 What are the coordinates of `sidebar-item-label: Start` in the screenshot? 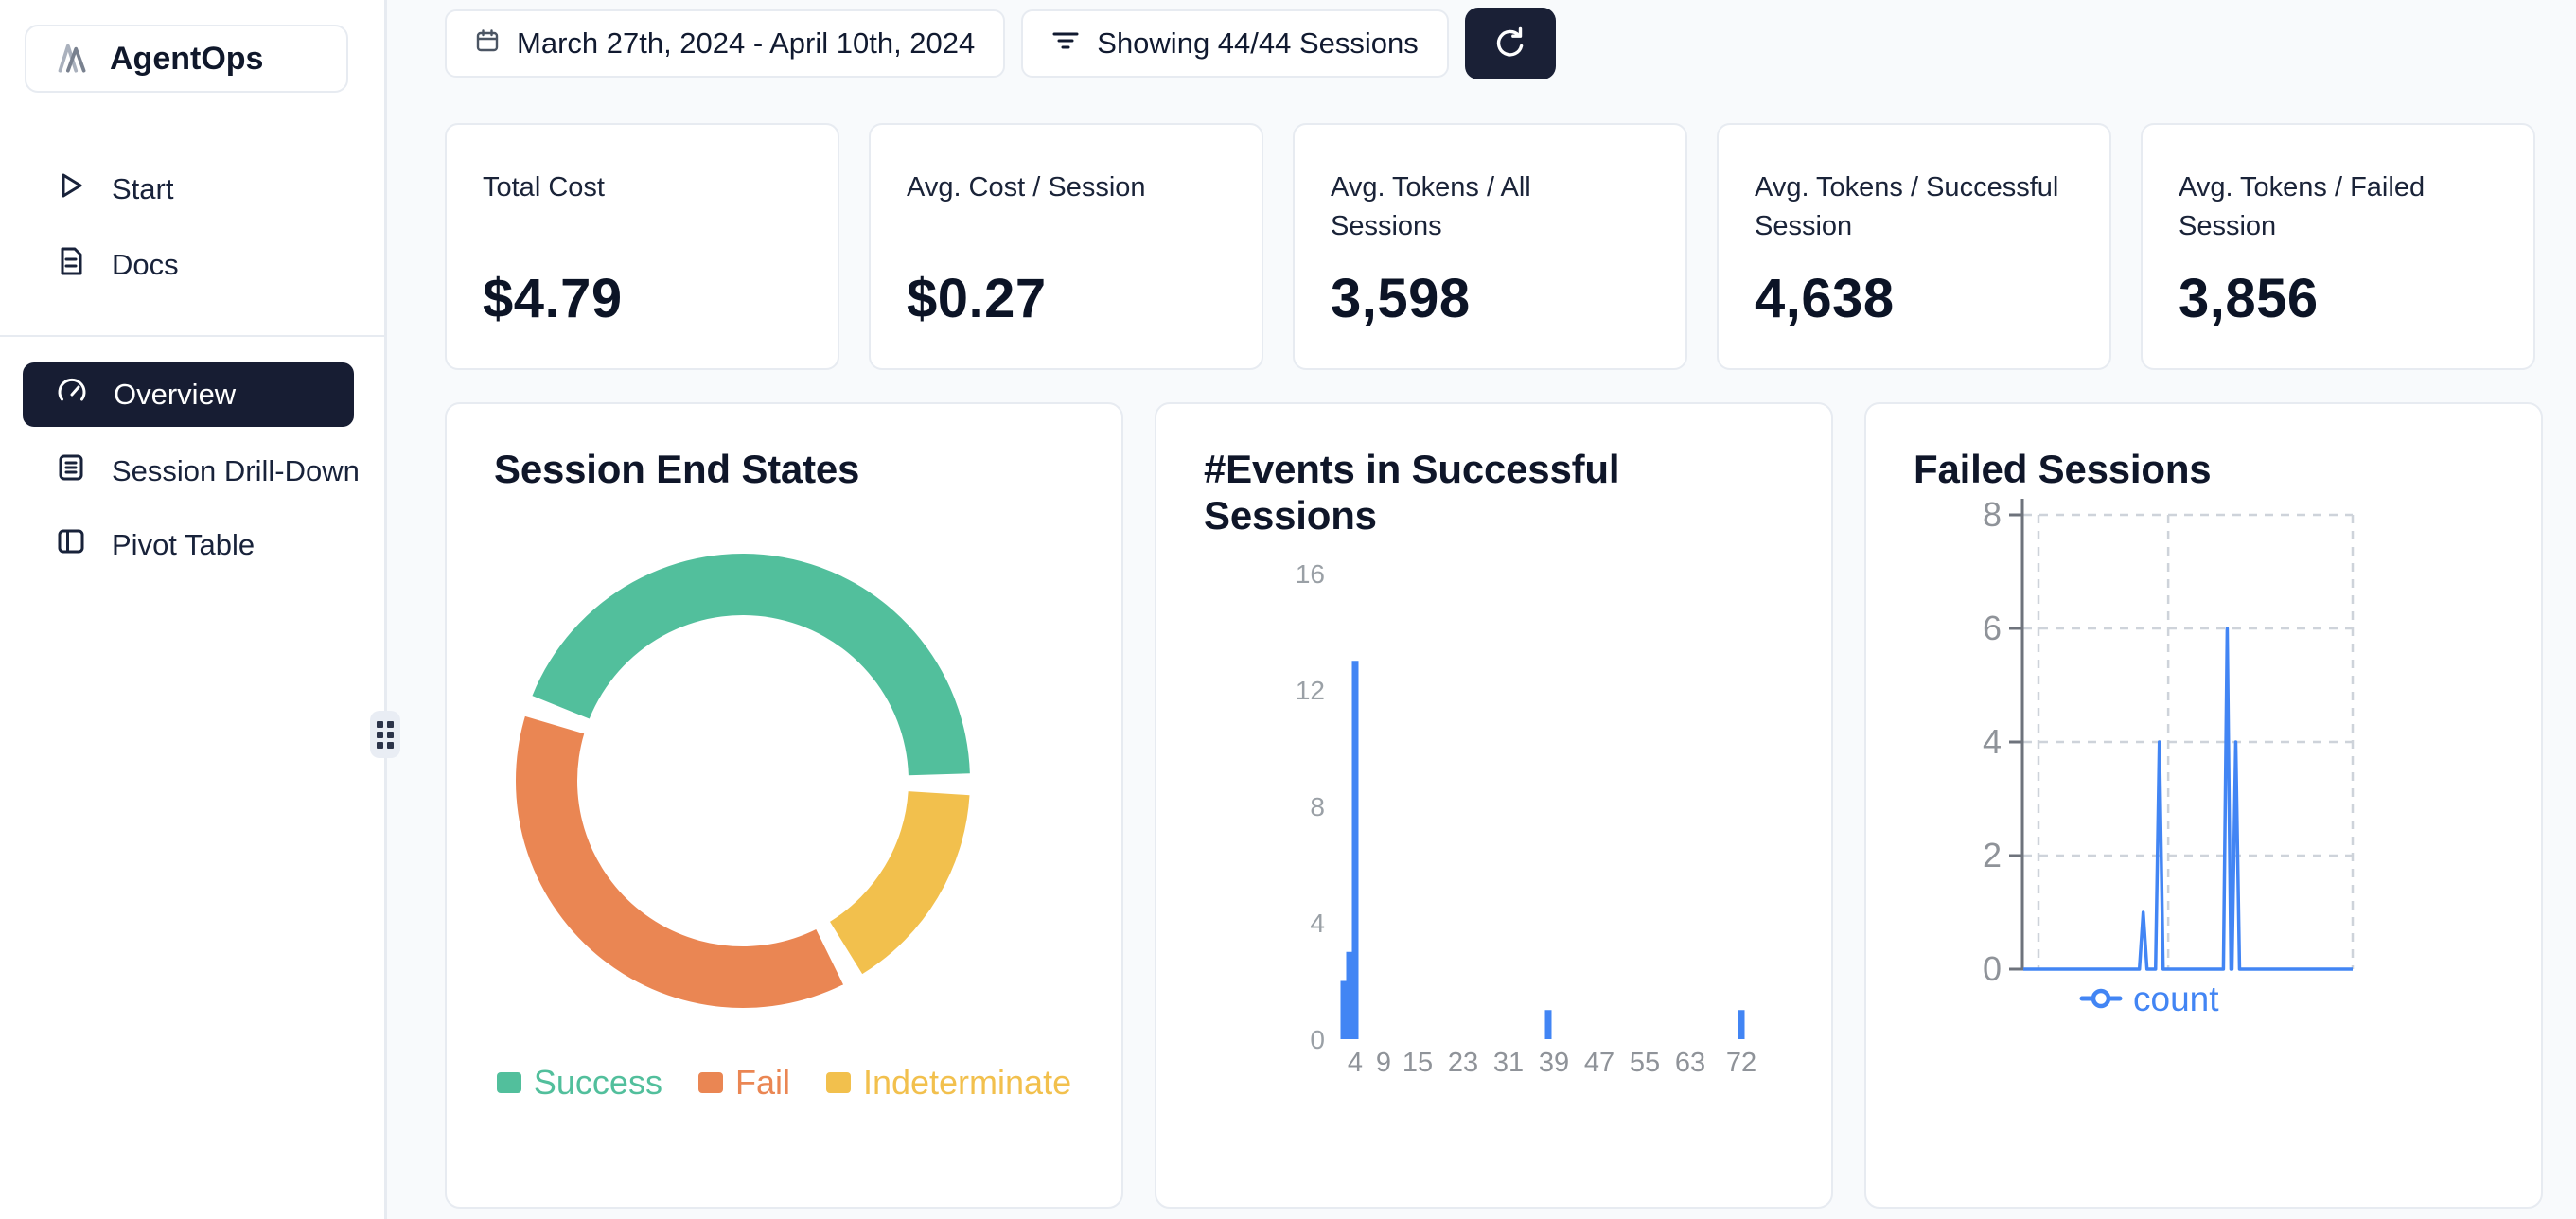 It's located at (143, 188).